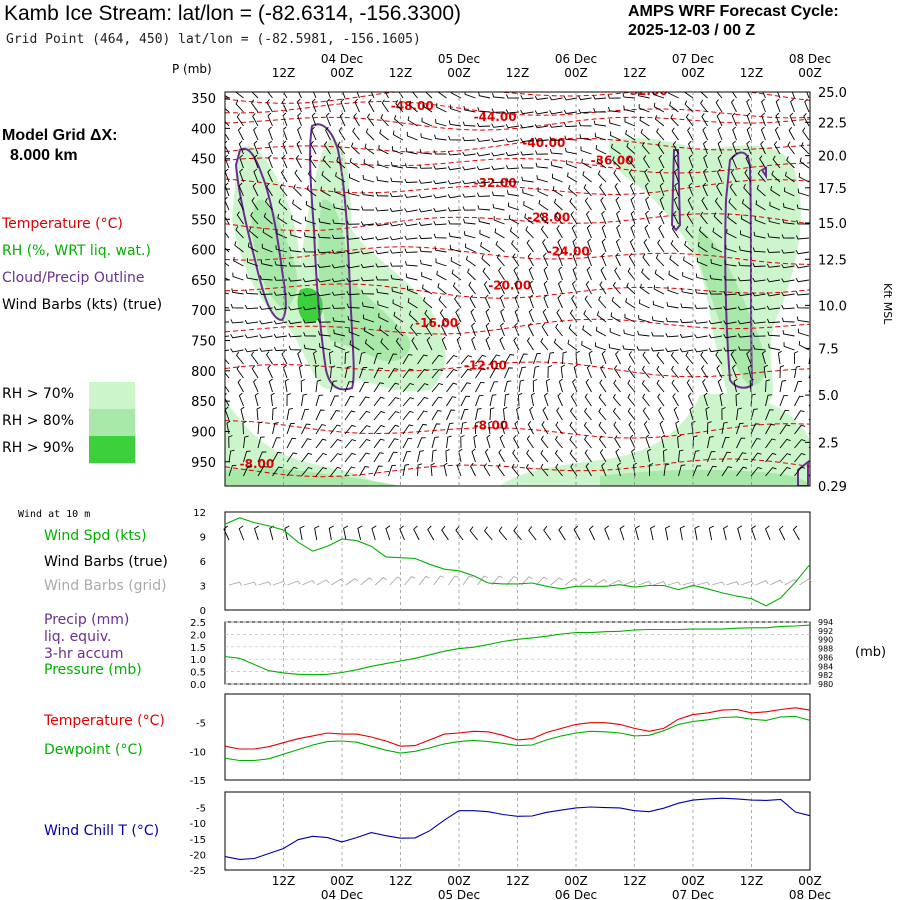 The height and width of the screenshot is (900, 900). I want to click on top-date-label: 05 Dec, so click(459, 59).